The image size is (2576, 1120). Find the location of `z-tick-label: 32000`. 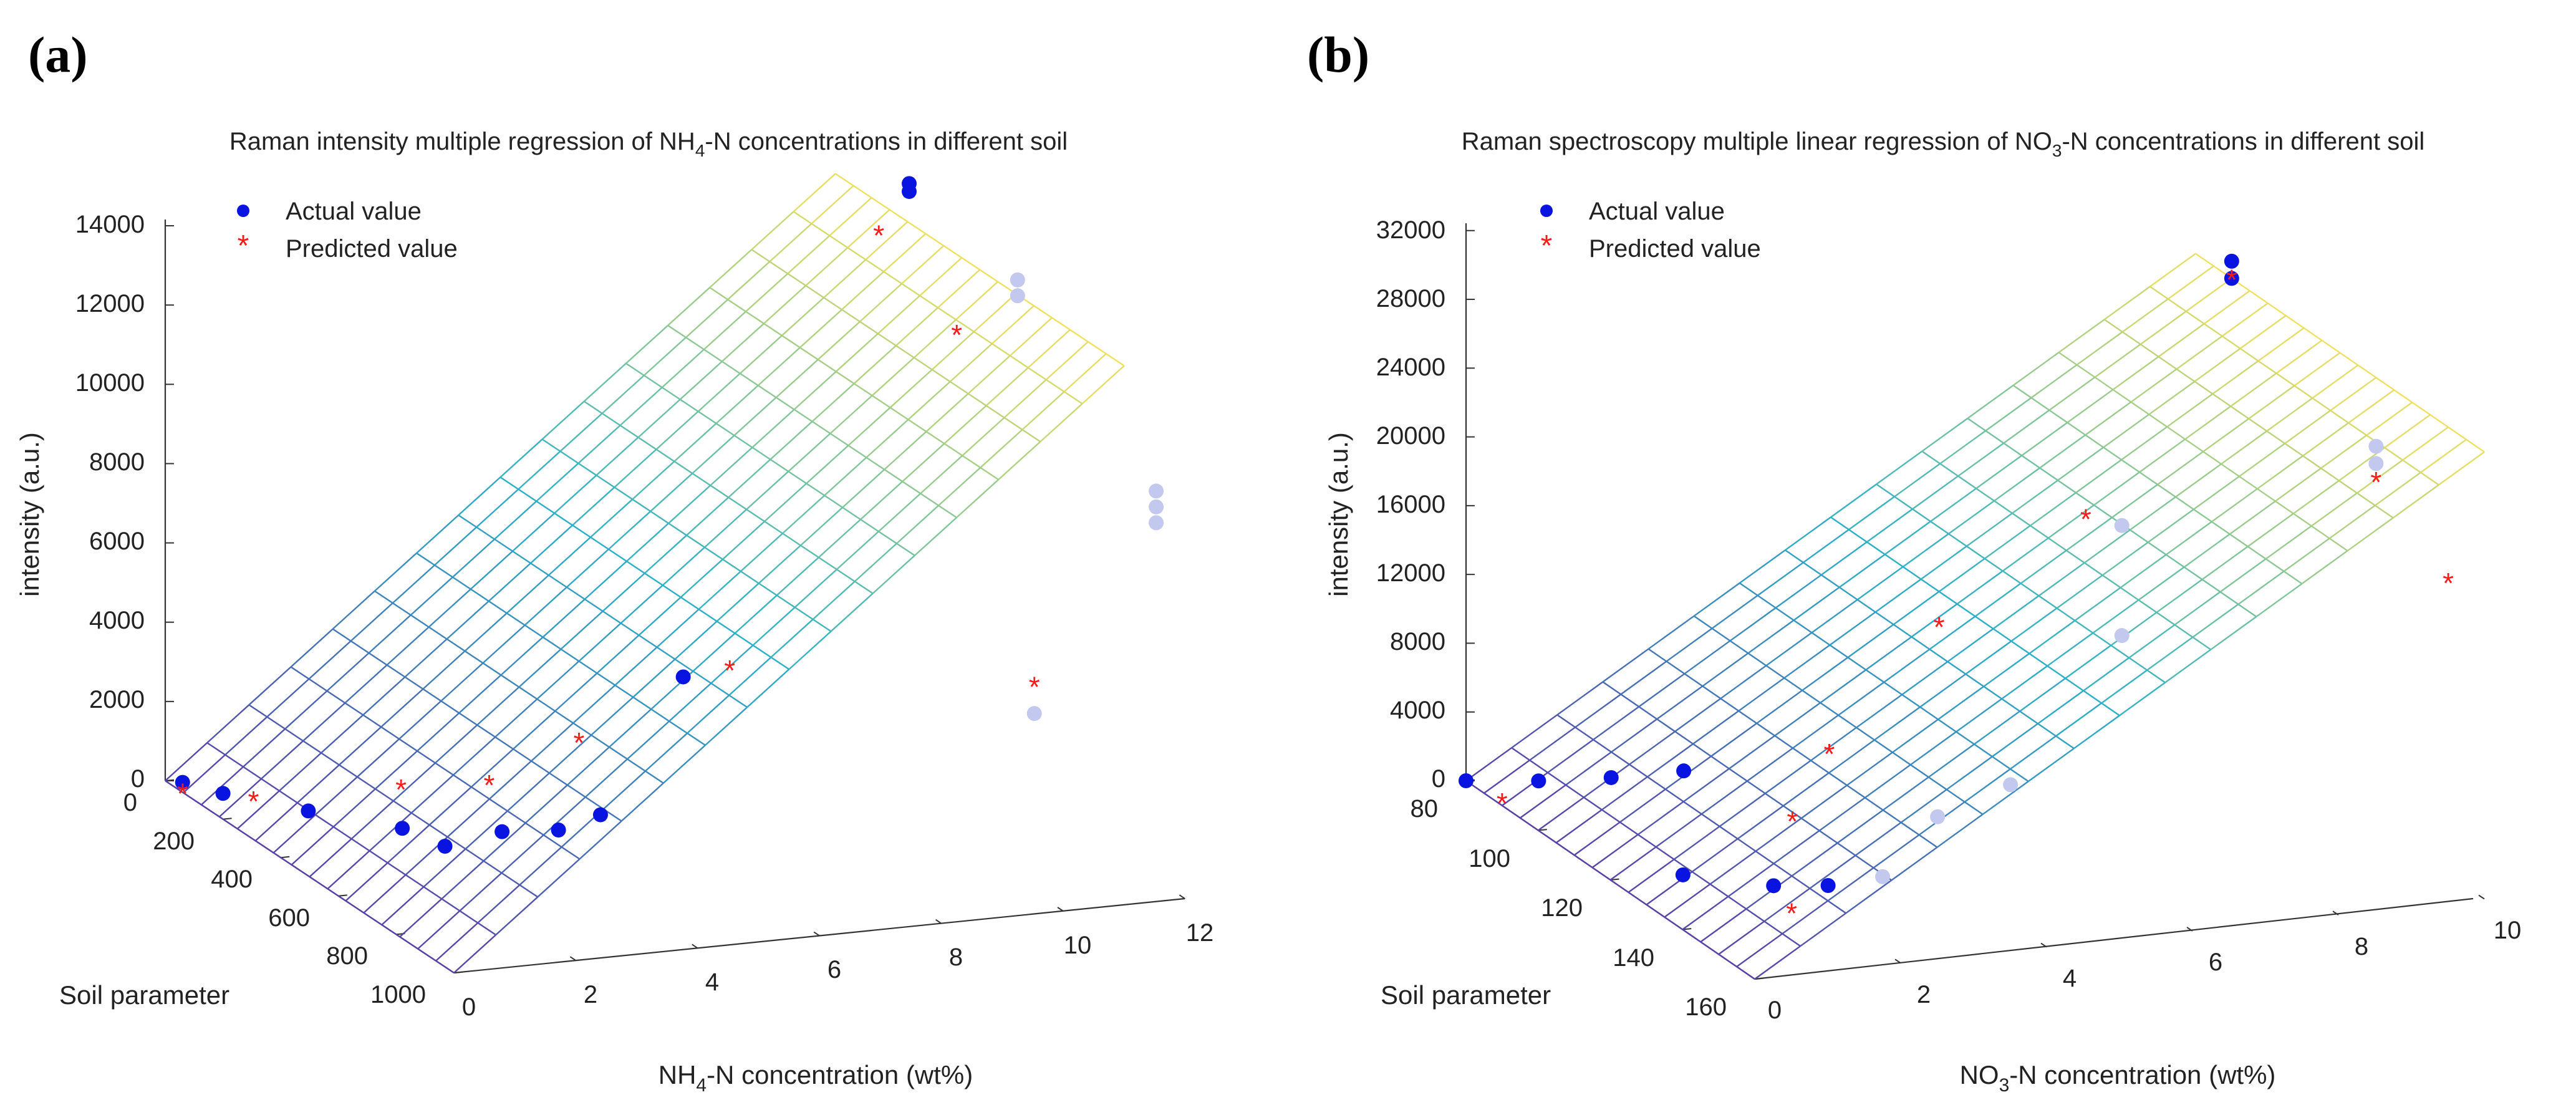

z-tick-label: 32000 is located at coordinates (1410, 230).